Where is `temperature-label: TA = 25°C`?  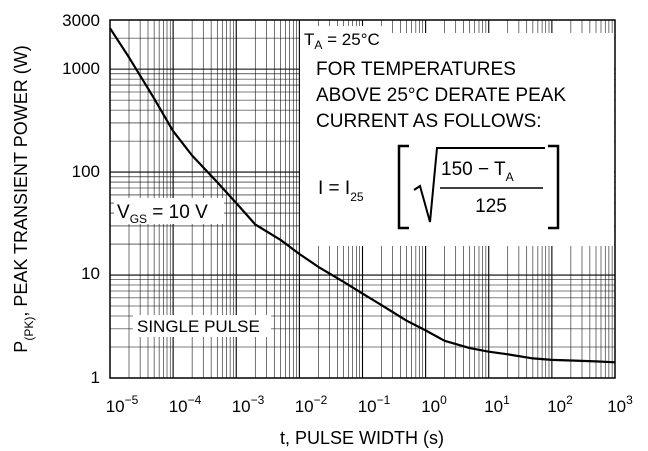
temperature-label: TA = 25°C is located at coordinates (342, 41).